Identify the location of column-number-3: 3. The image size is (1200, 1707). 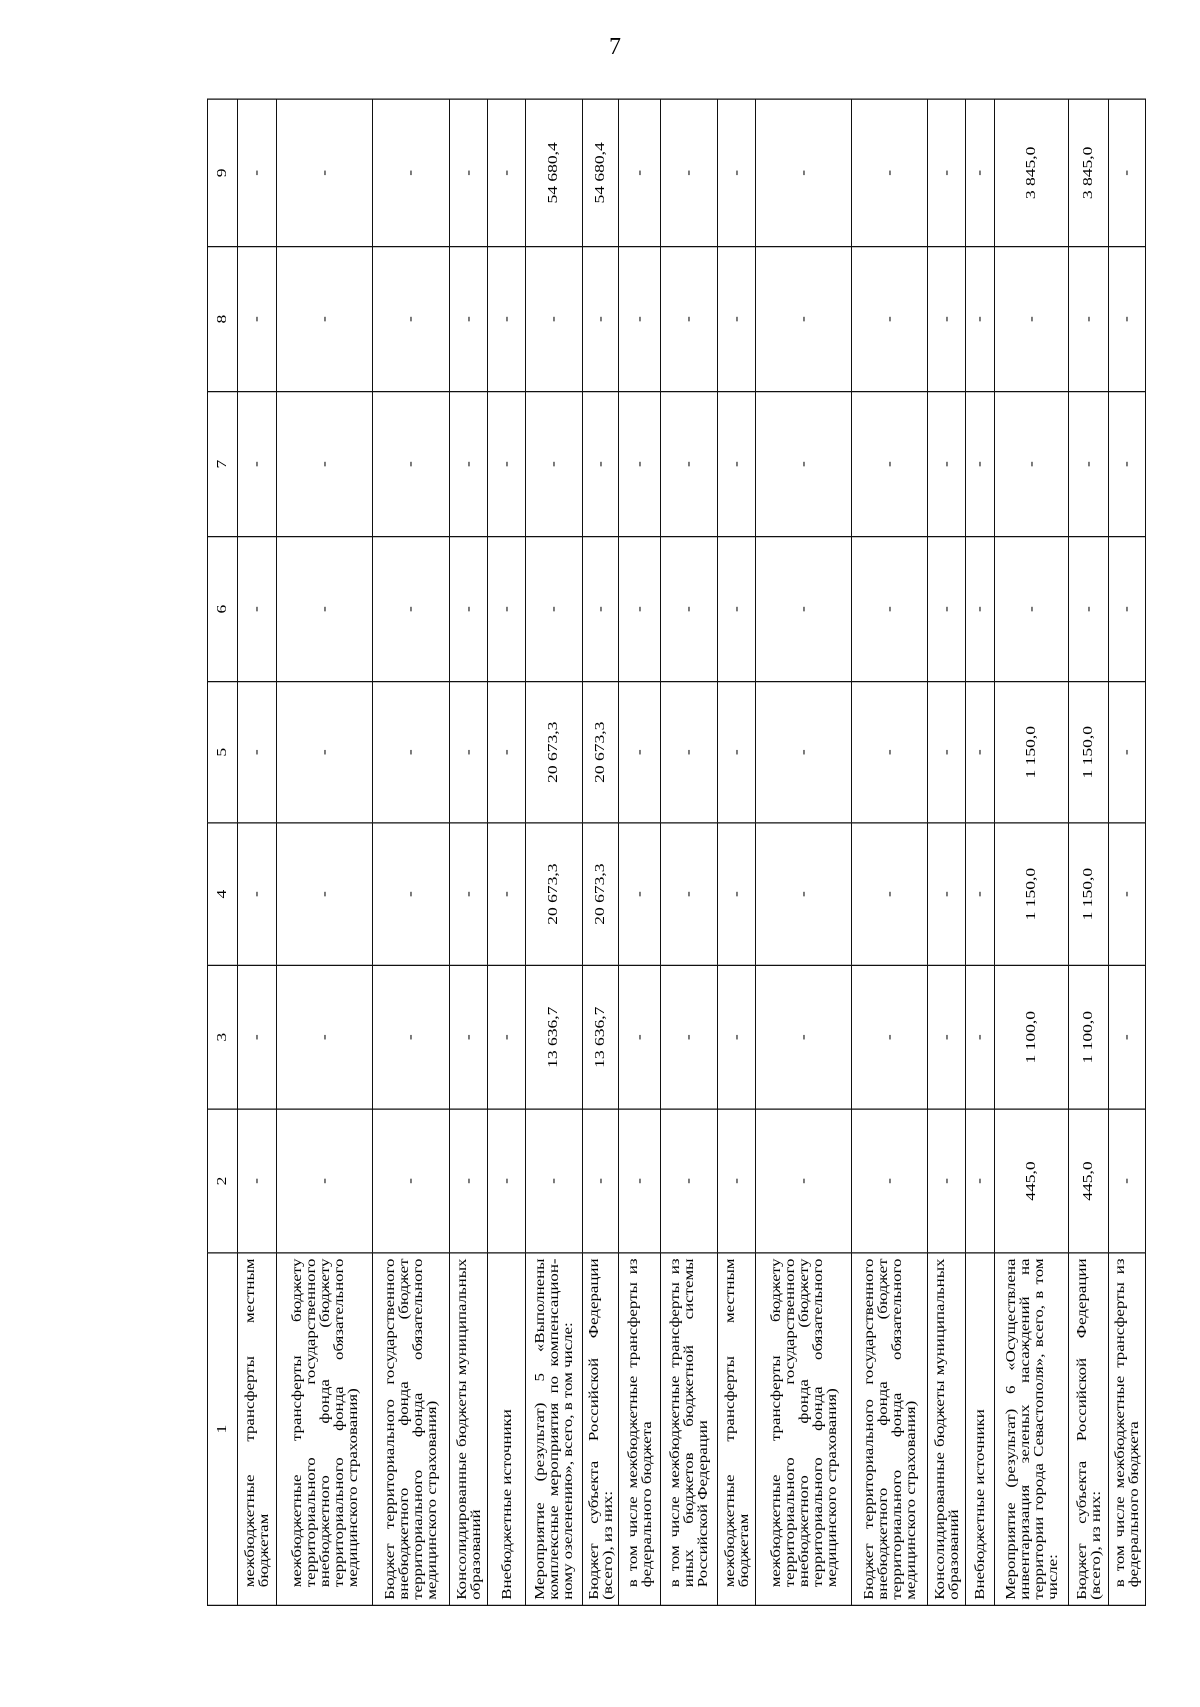
(222, 1037).